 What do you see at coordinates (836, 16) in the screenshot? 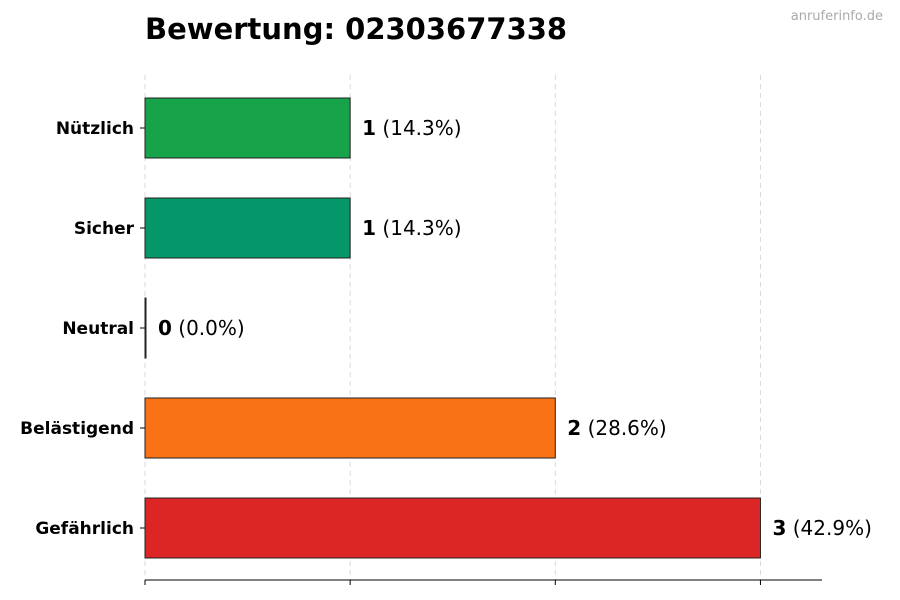
I see `watermark: anruferinfo.de` at bounding box center [836, 16].